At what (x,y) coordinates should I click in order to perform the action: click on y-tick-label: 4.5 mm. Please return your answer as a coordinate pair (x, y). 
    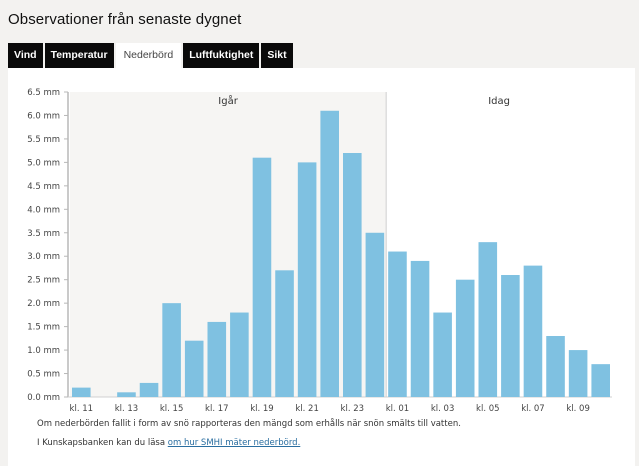
    Looking at the image, I should click on (43, 187).